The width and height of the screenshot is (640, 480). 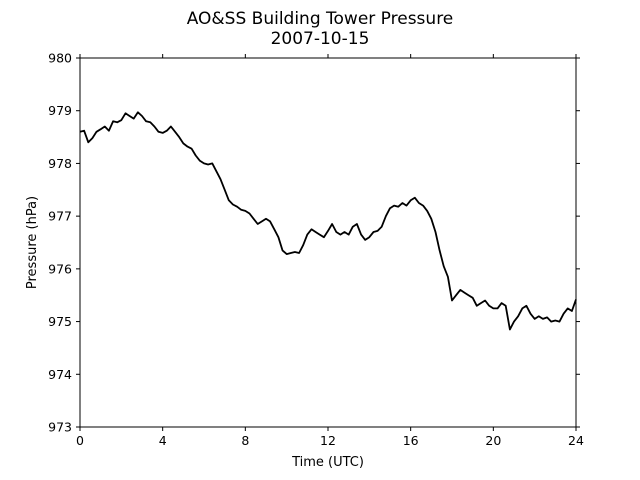 I want to click on y-tick-label: 976, so click(x=60, y=268).